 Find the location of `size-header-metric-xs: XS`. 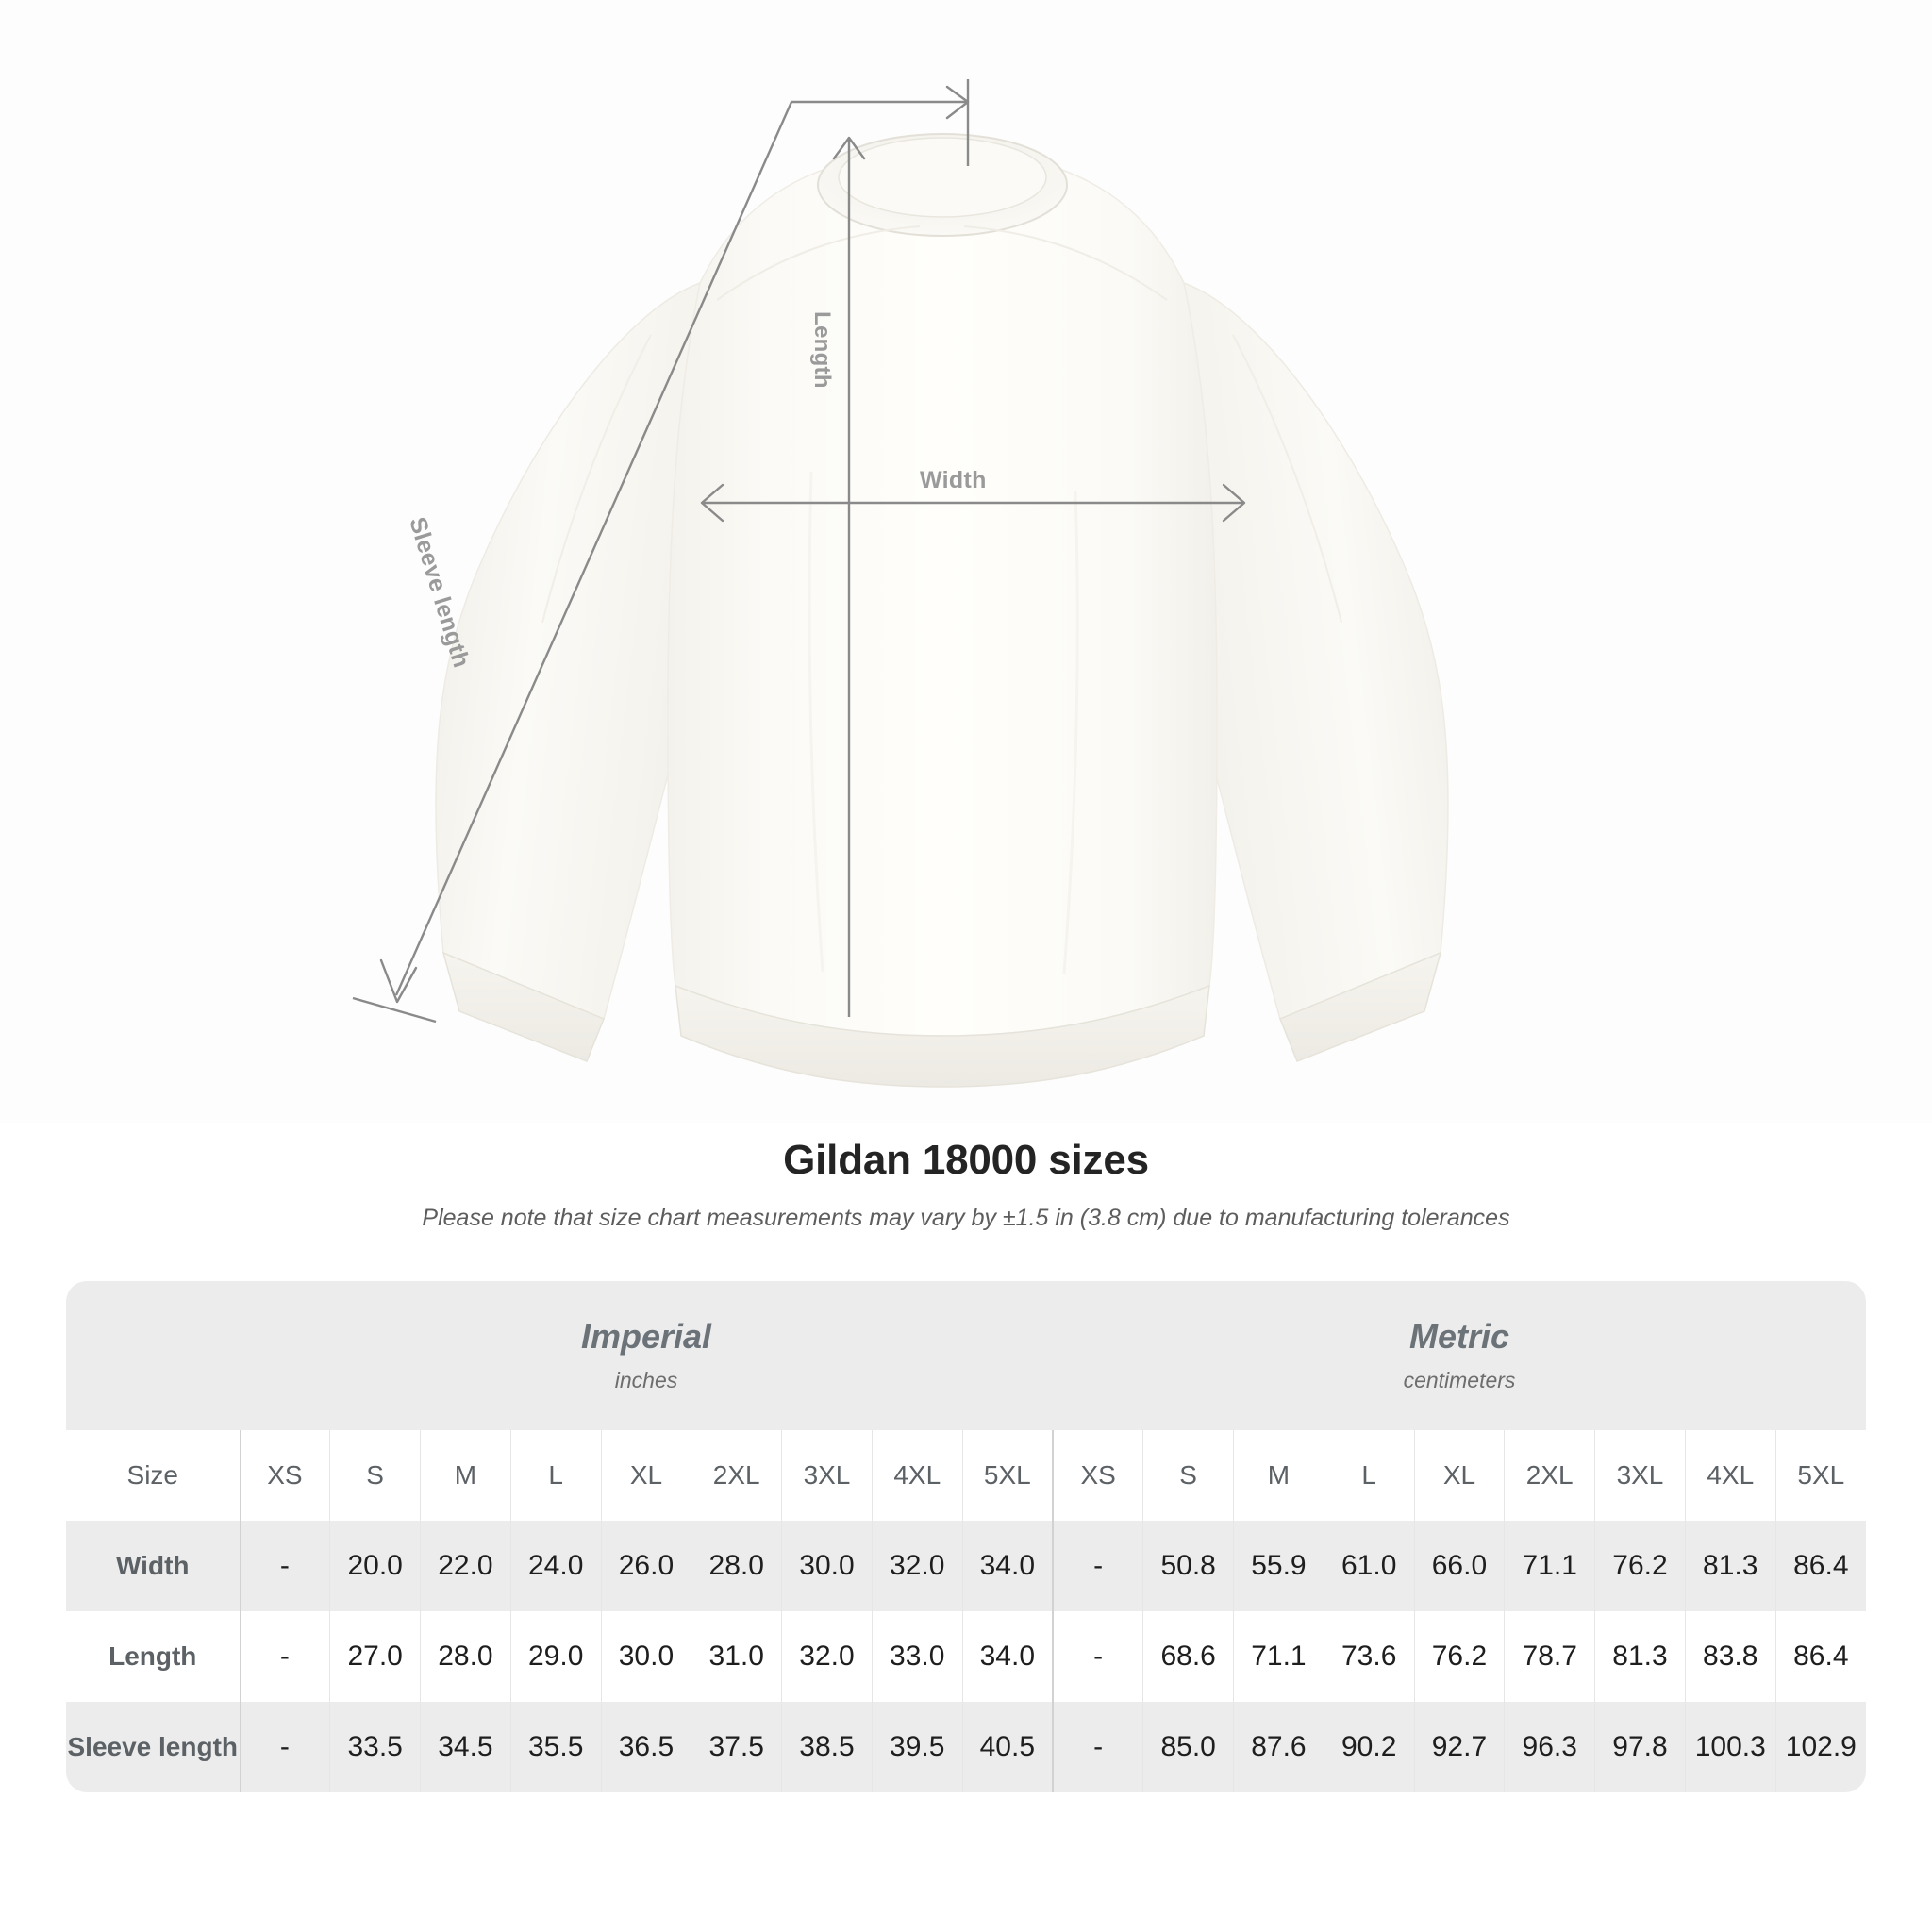

size-header-metric-xs: XS is located at coordinates (1098, 1476).